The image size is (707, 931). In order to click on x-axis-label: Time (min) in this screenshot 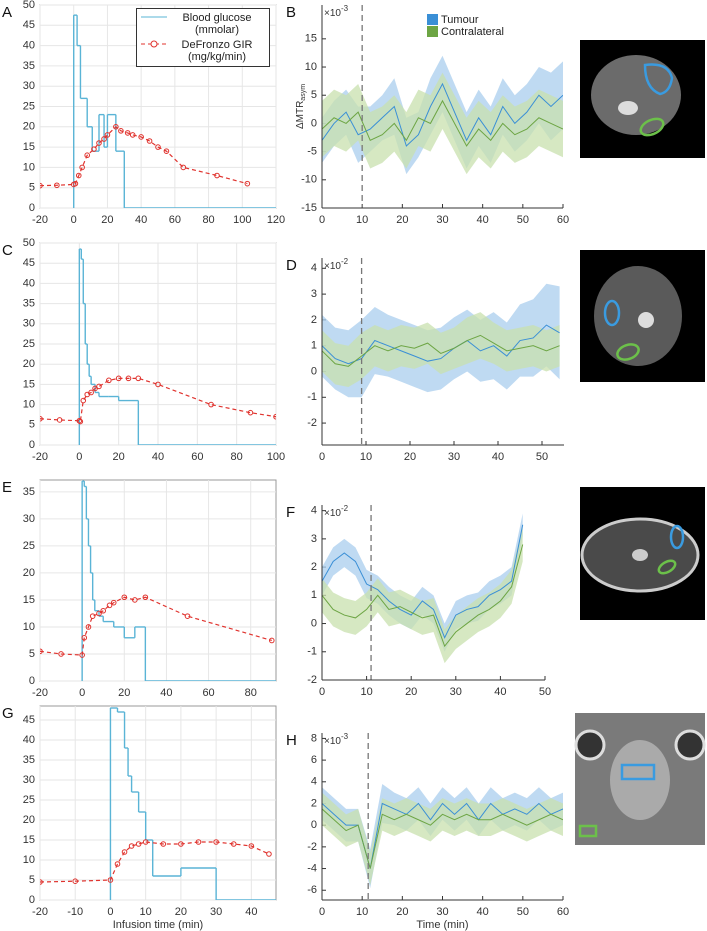, I will do `click(442, 925)`.